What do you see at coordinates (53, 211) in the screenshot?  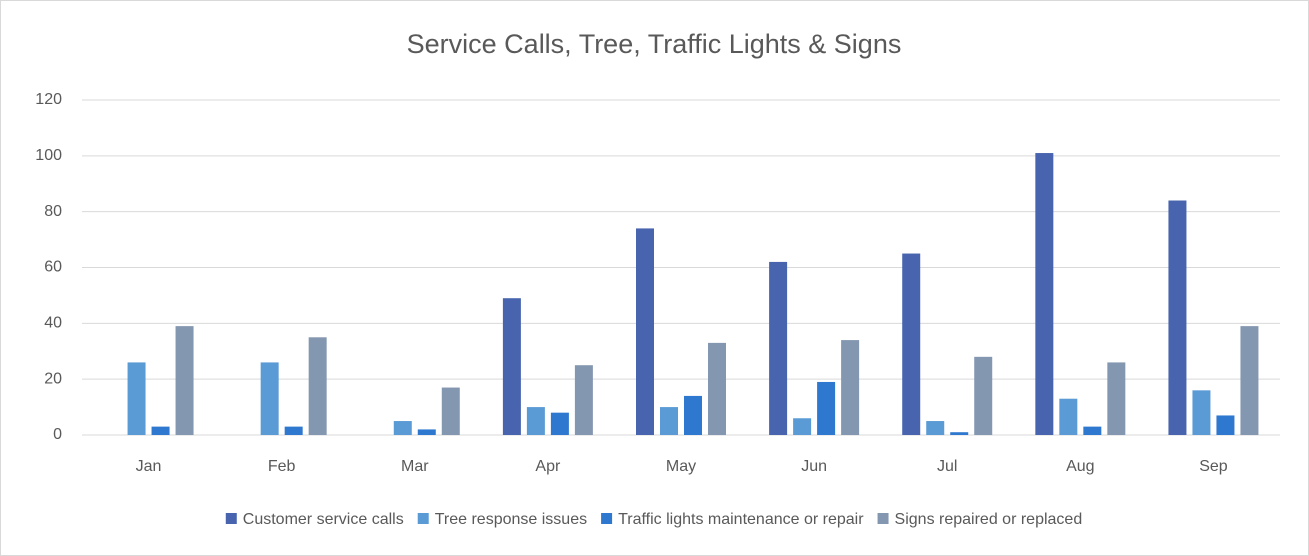 I see `y-tick-label: 80` at bounding box center [53, 211].